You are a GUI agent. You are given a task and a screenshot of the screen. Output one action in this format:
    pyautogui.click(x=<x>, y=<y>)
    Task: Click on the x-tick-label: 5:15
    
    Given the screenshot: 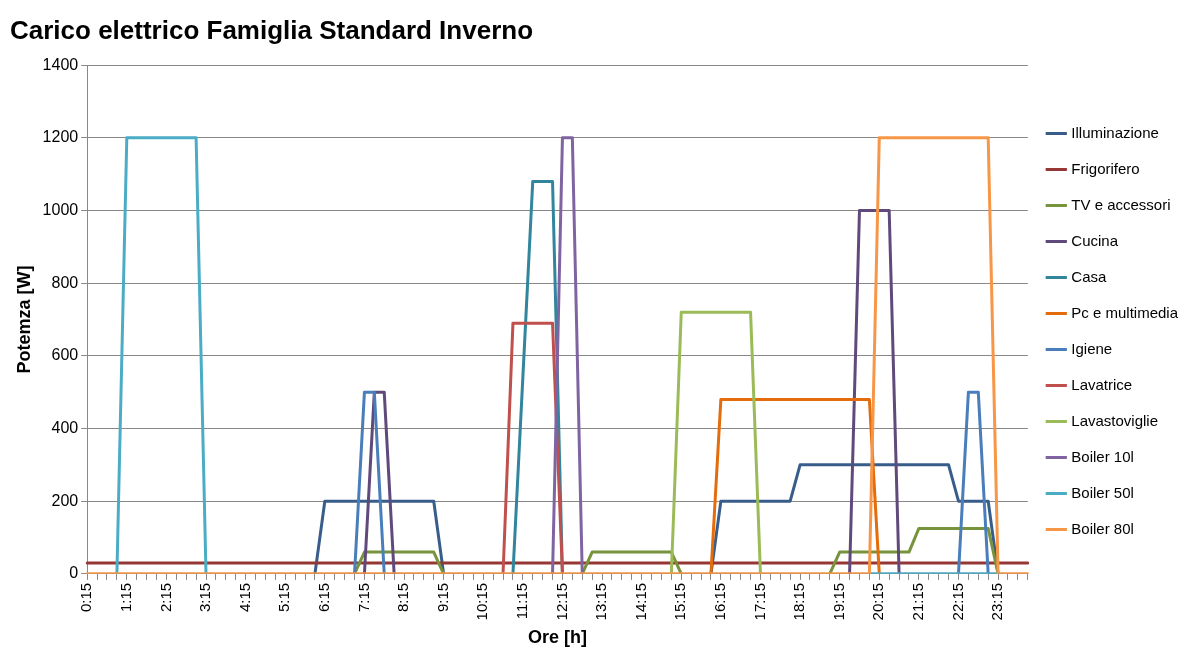 What is the action you would take?
    pyautogui.click(x=284, y=597)
    